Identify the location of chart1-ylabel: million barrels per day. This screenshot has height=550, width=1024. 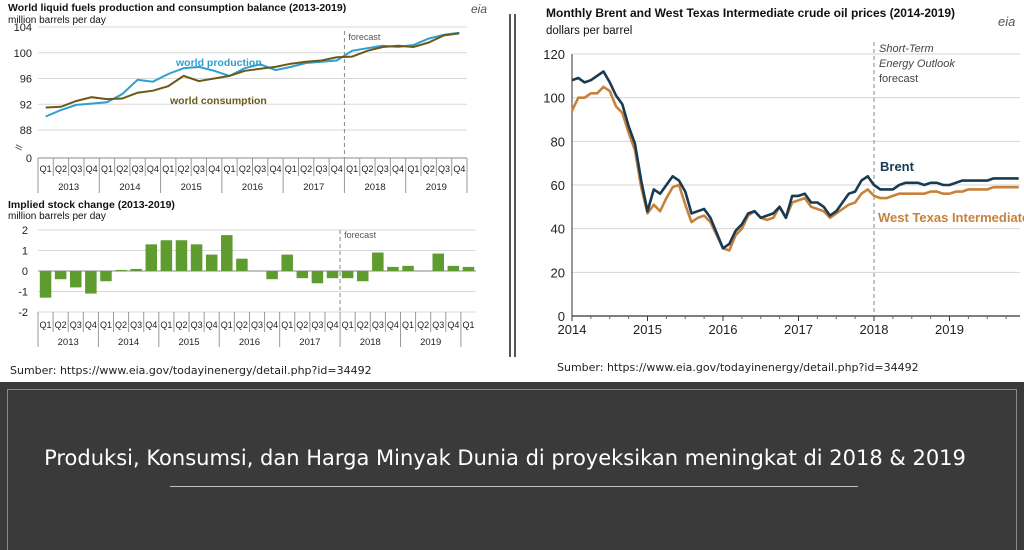
(57, 20).